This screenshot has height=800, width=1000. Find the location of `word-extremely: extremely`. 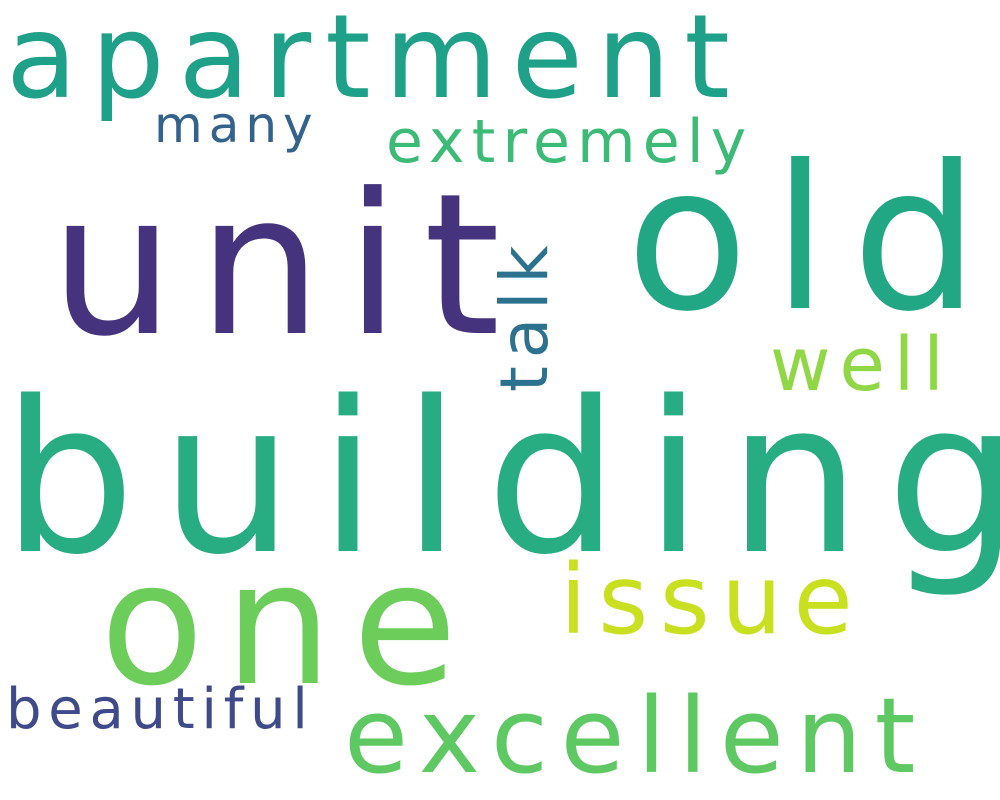

word-extremely: extremely is located at coordinates (570, 142).